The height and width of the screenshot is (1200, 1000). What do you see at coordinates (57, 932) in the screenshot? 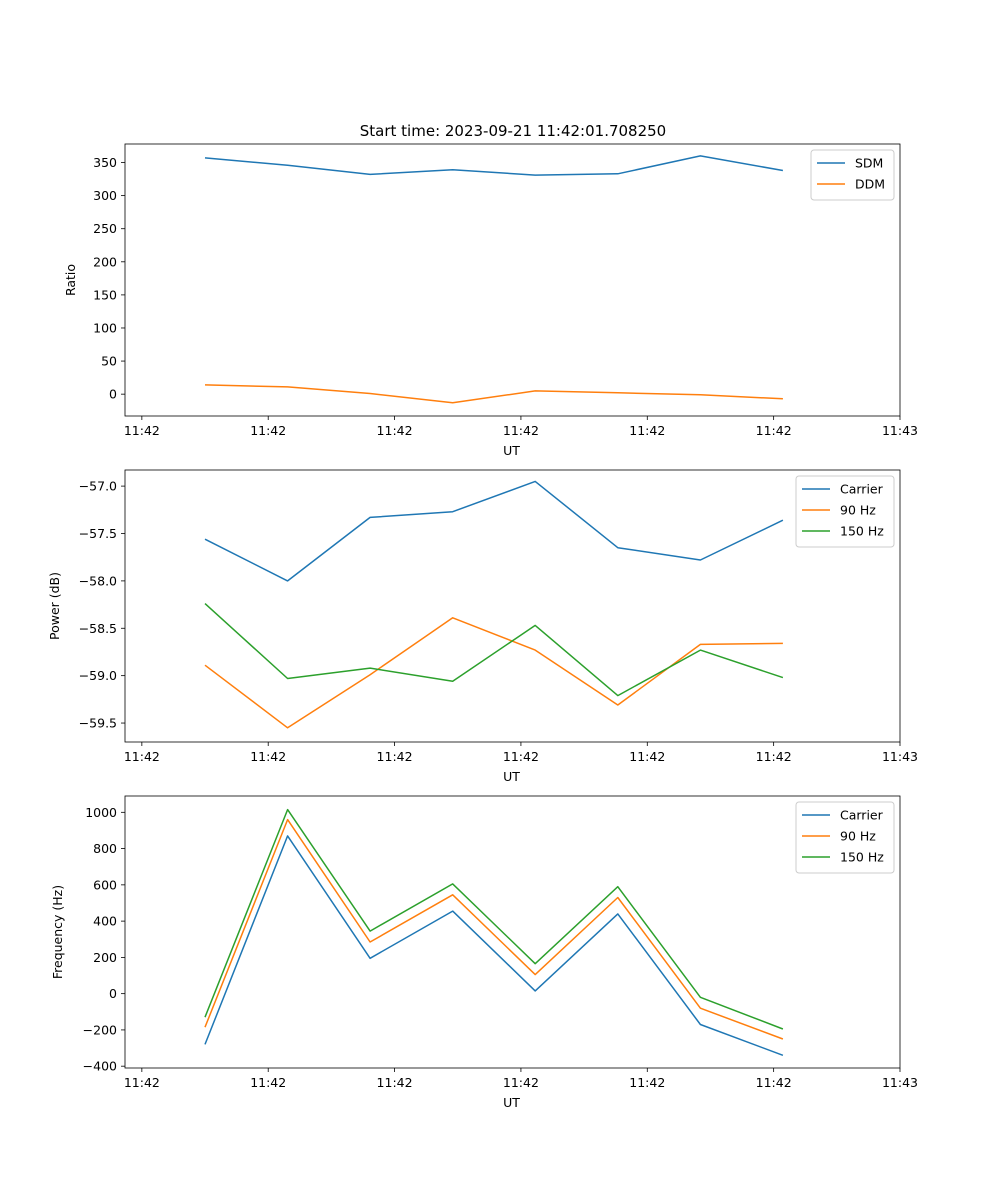
I see `y-axis-label: Frequency (Hz)` at bounding box center [57, 932].